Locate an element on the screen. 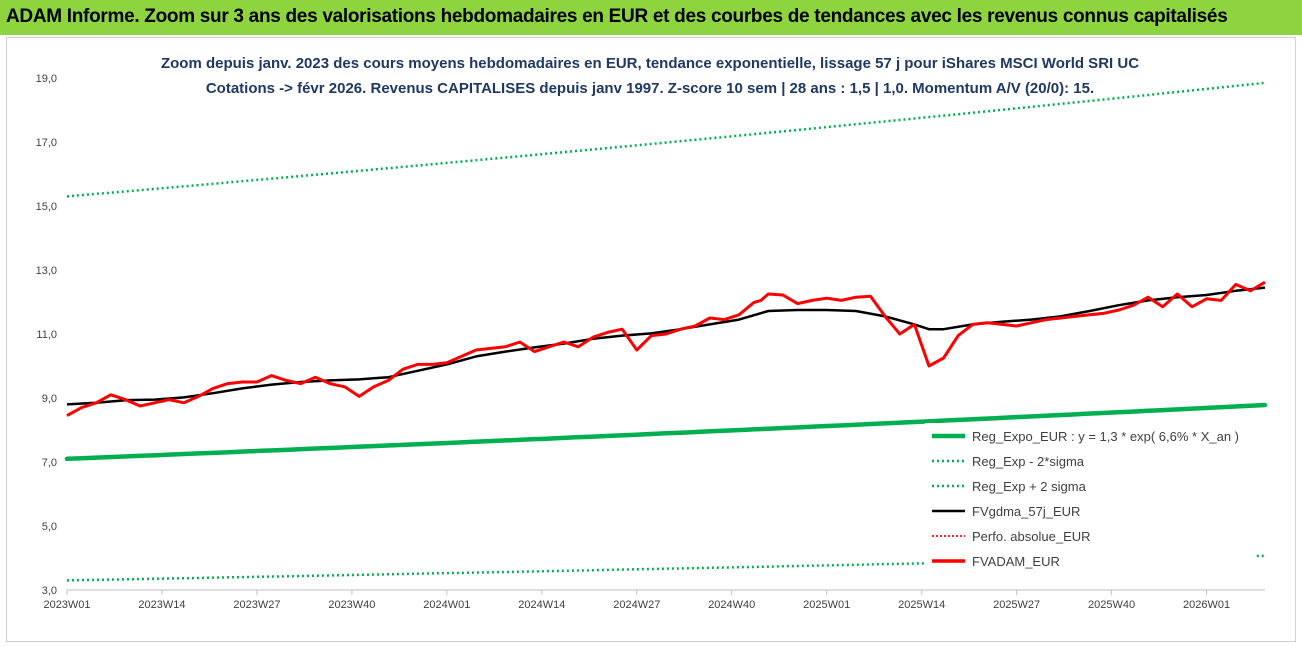  x-tick-label: 2025W27 is located at coordinates (1016, 605).